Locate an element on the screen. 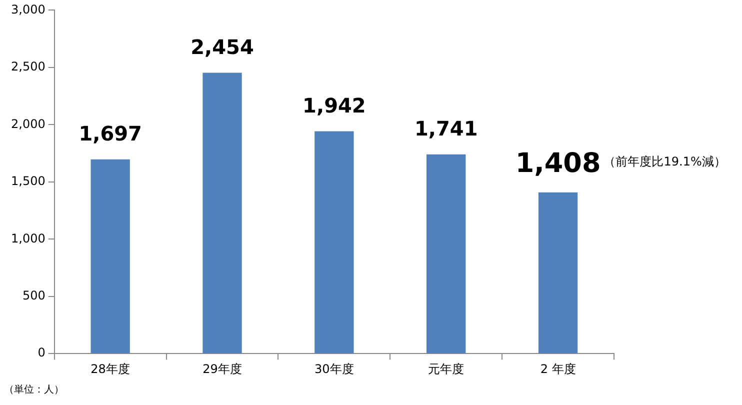 The height and width of the screenshot is (405, 742). y-tick-label: 1,000 is located at coordinates (28, 238).